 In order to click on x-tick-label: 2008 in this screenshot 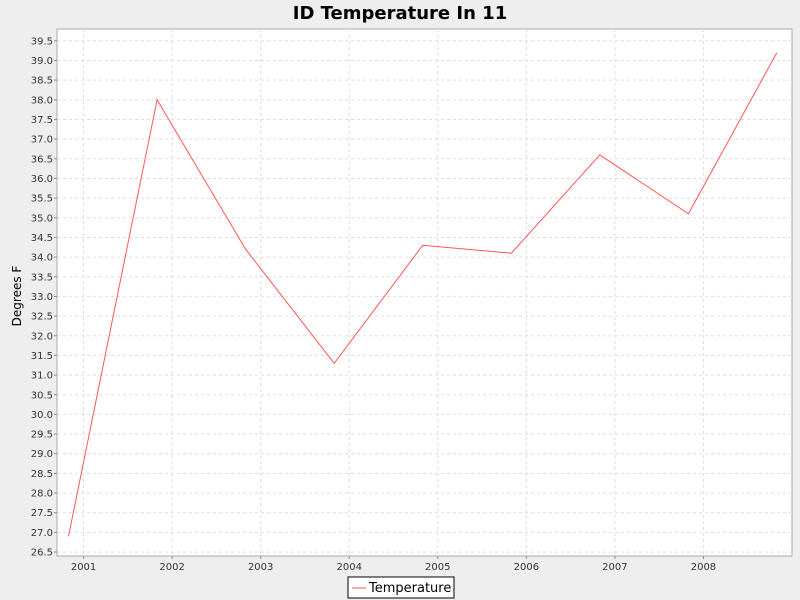, I will do `click(703, 567)`.